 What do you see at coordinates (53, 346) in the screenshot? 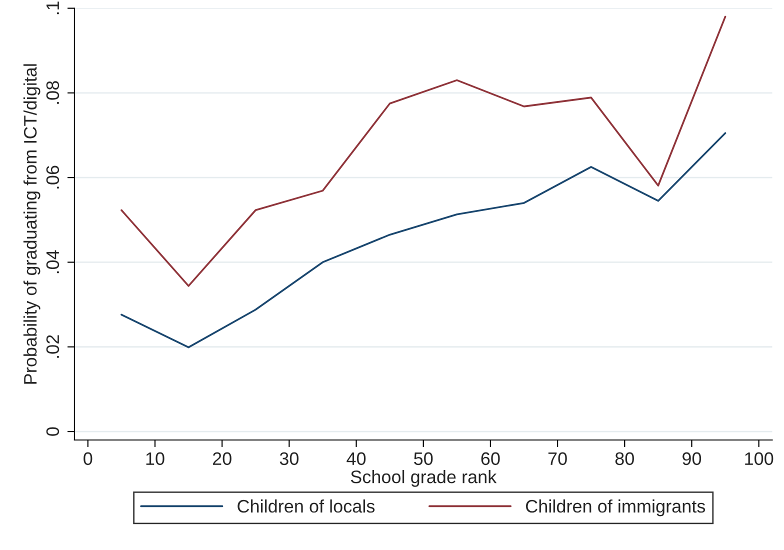
I see `y-tick-label: .02` at bounding box center [53, 346].